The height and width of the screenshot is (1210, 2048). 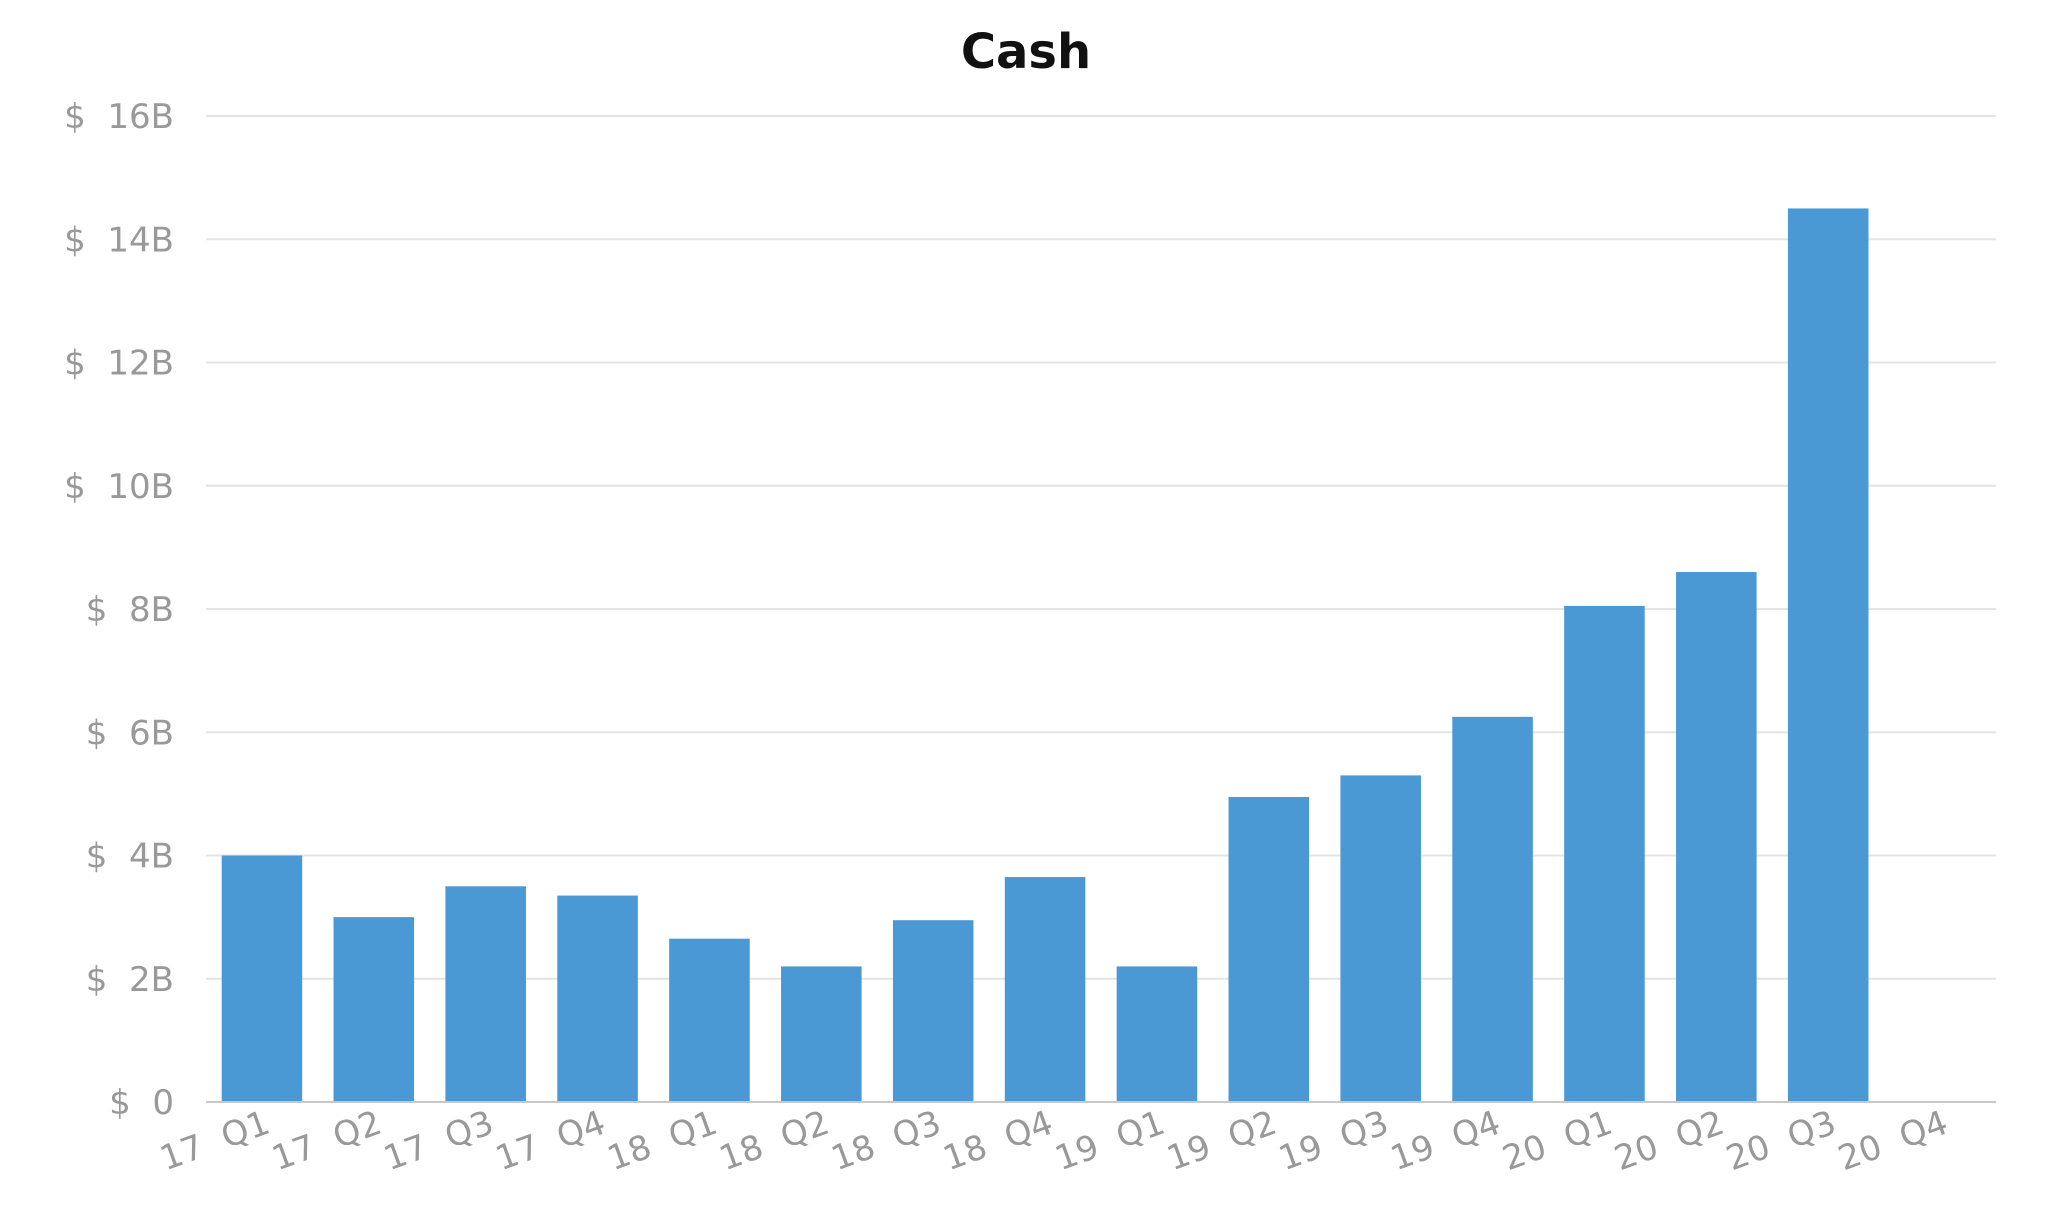 What do you see at coordinates (327, 1141) in the screenshot?
I see `x-tick-label: 17 Q2` at bounding box center [327, 1141].